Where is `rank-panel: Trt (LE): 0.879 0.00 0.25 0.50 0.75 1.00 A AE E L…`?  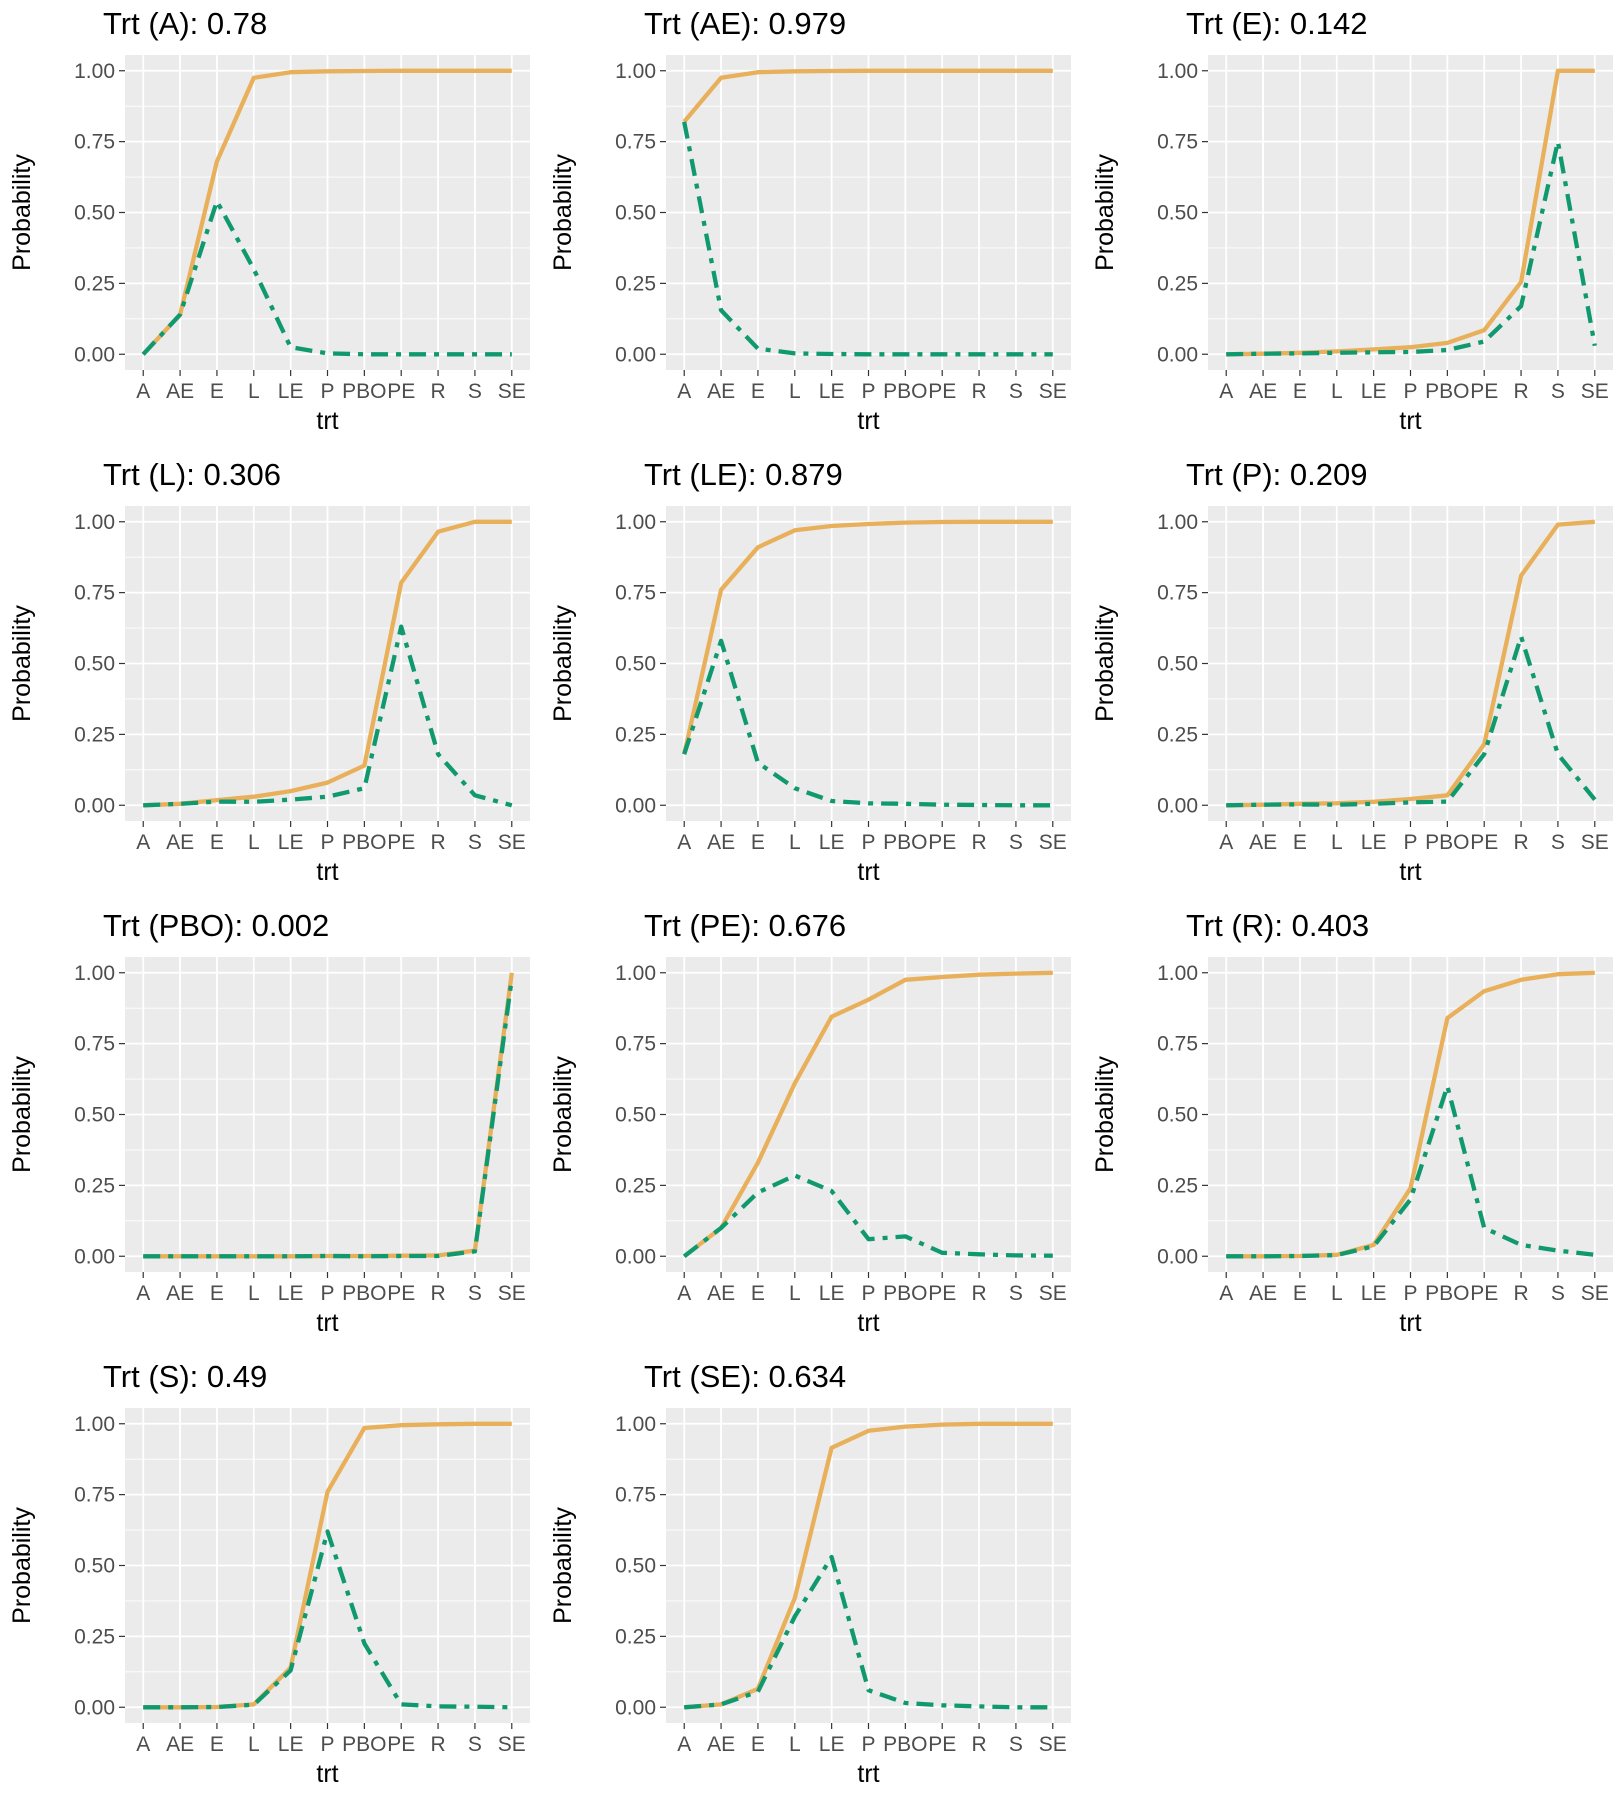 rank-panel: Trt (LE): 0.879 0.00 0.25 0.50 0.75 1.00 A AE E L… is located at coordinates (810, 671).